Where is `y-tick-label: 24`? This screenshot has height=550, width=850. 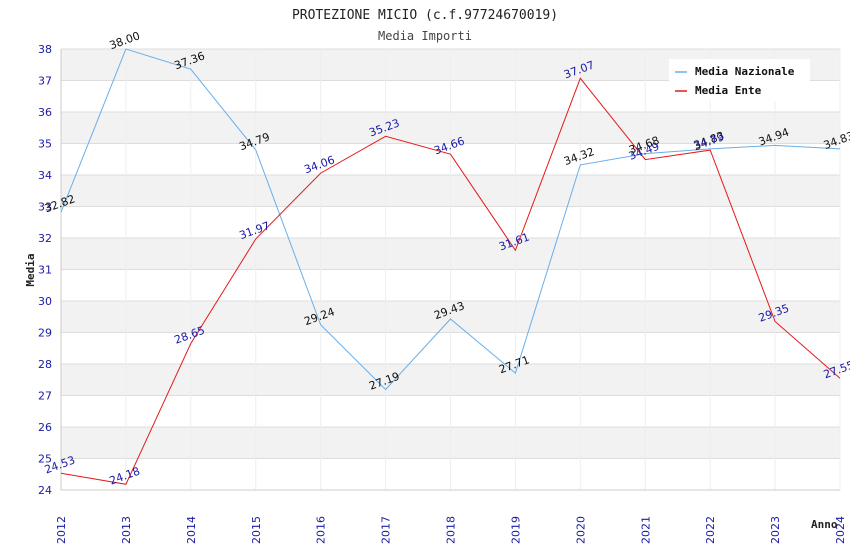 y-tick-label: 24 is located at coordinates (45, 490).